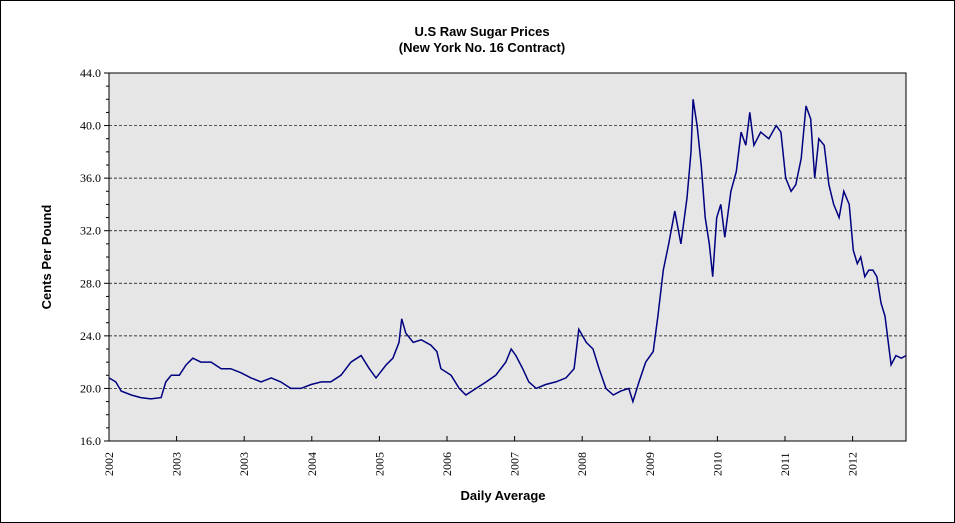 The height and width of the screenshot is (523, 955). Describe the element at coordinates (90, 231) in the screenshot. I see `y-tick-label: 32.0` at that location.